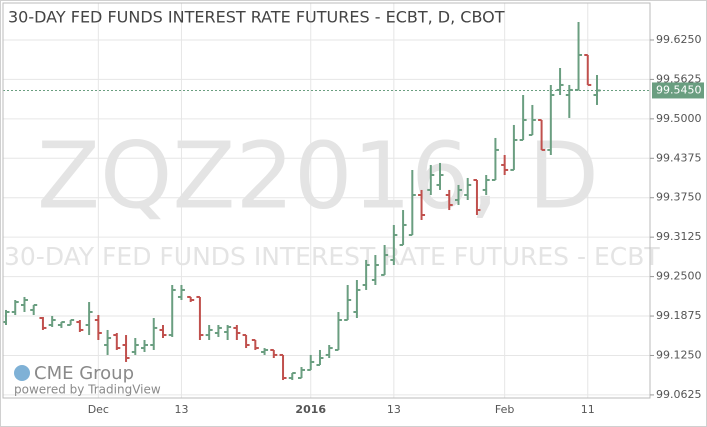 Image resolution: width=707 pixels, height=427 pixels. I want to click on last-price-box, so click(678, 90).